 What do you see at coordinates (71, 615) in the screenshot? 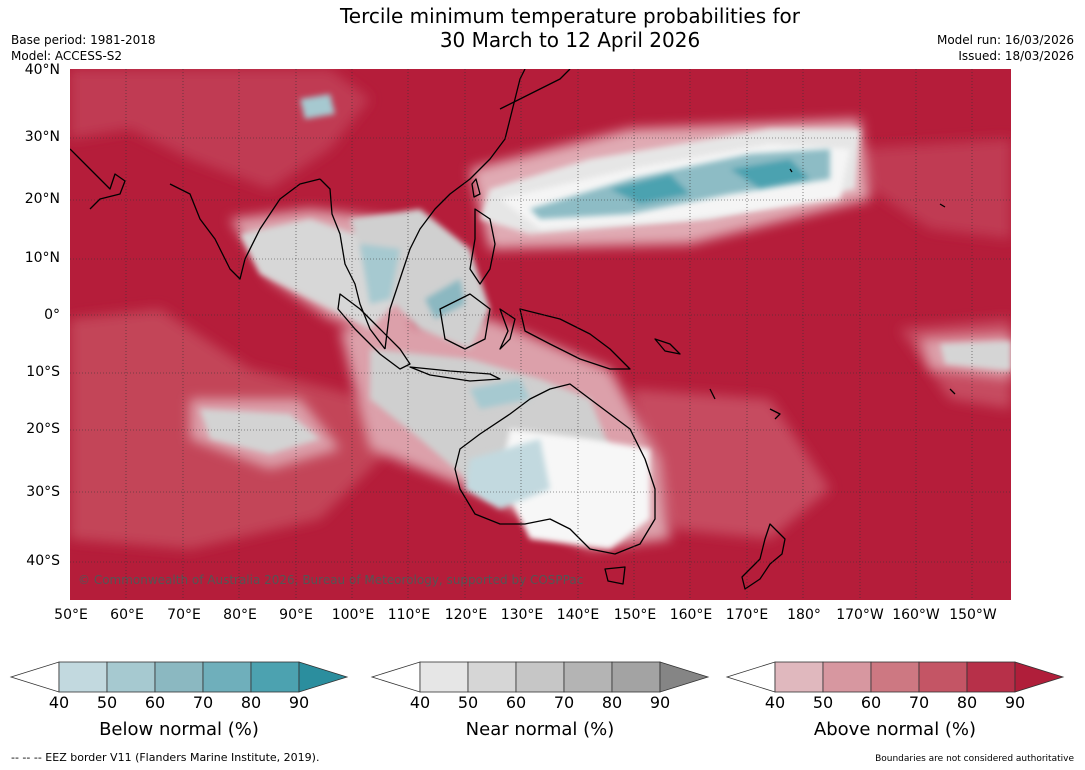
I see `lon-label: 50°E` at bounding box center [71, 615].